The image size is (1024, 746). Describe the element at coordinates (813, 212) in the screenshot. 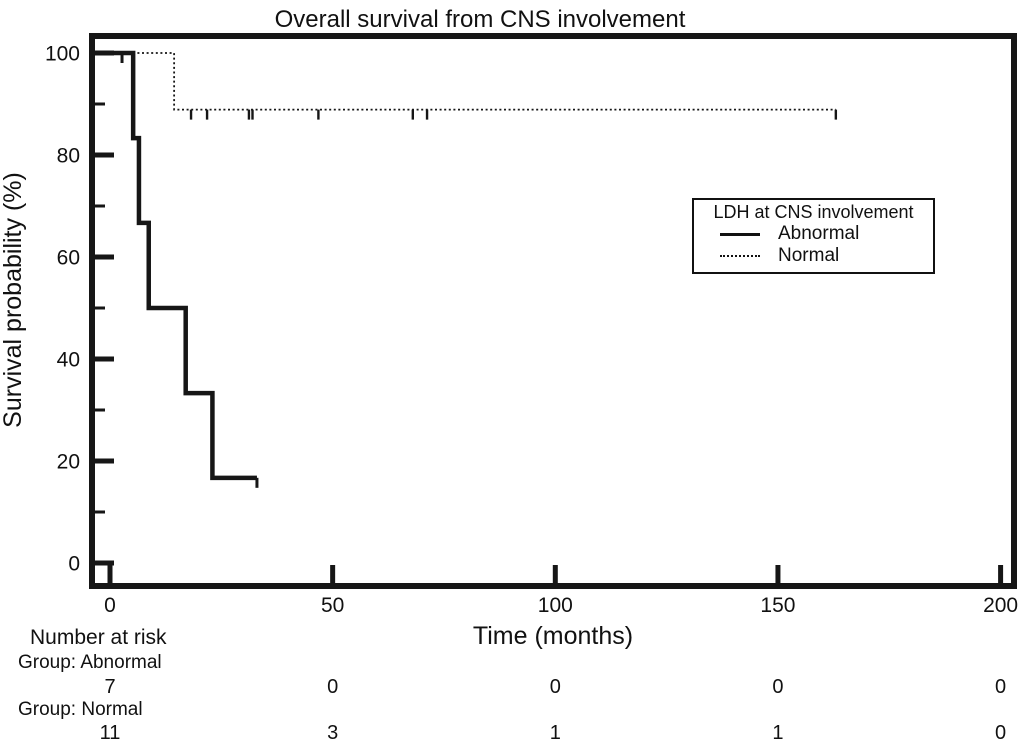

I see `legend-title: LDH at CNS involvement` at that location.